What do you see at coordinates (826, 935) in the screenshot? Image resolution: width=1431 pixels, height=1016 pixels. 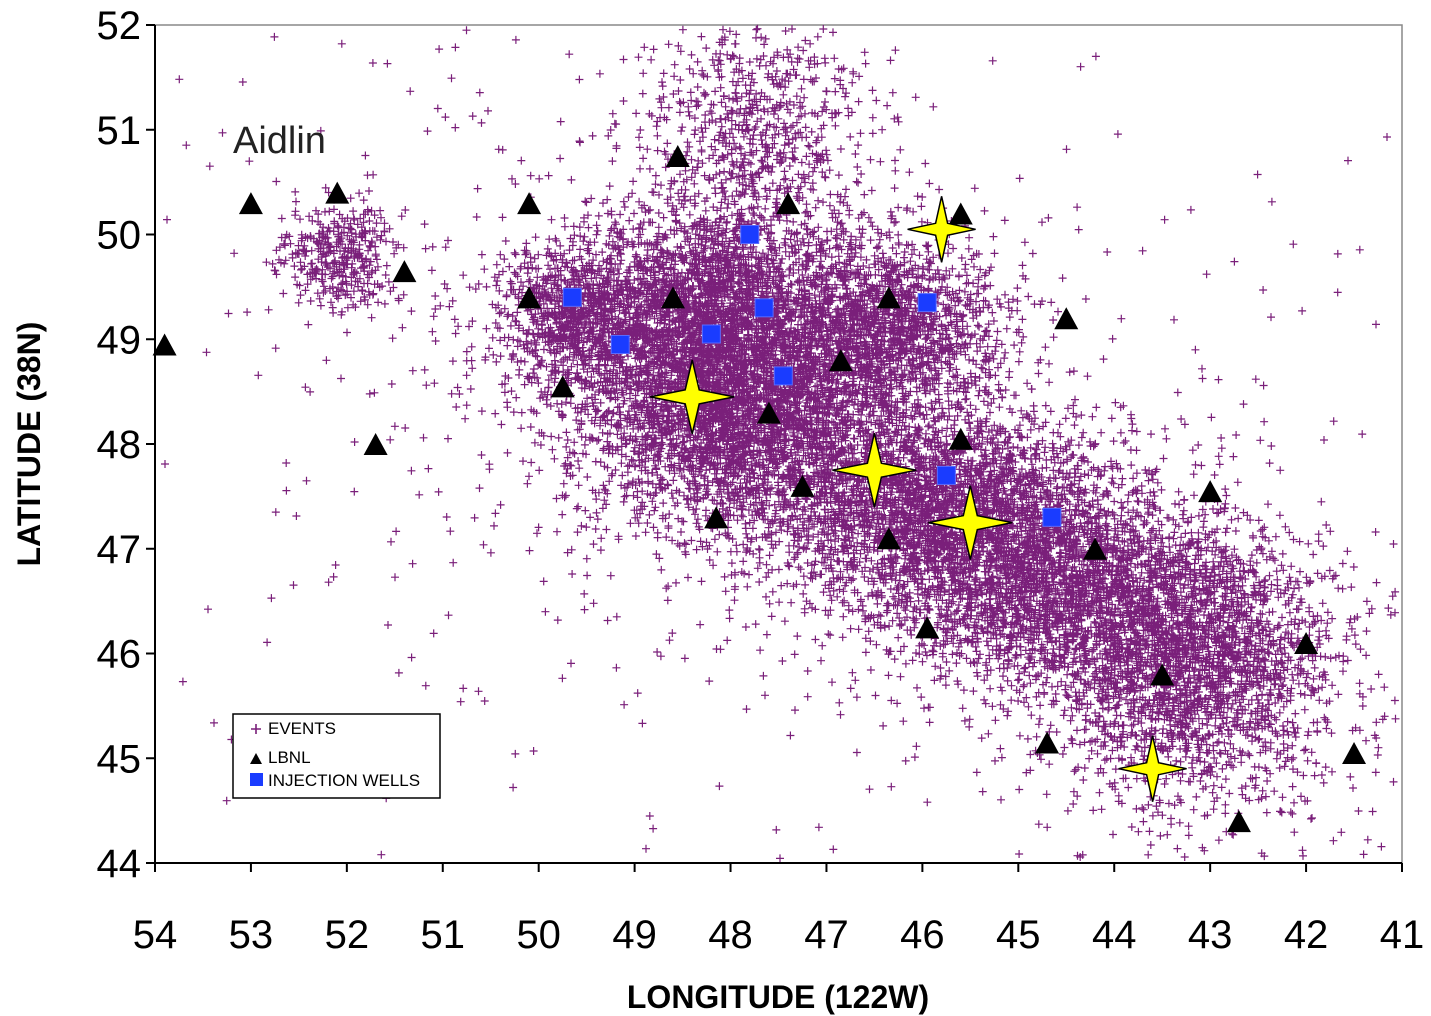 I see `x-tick-label: 47` at bounding box center [826, 935].